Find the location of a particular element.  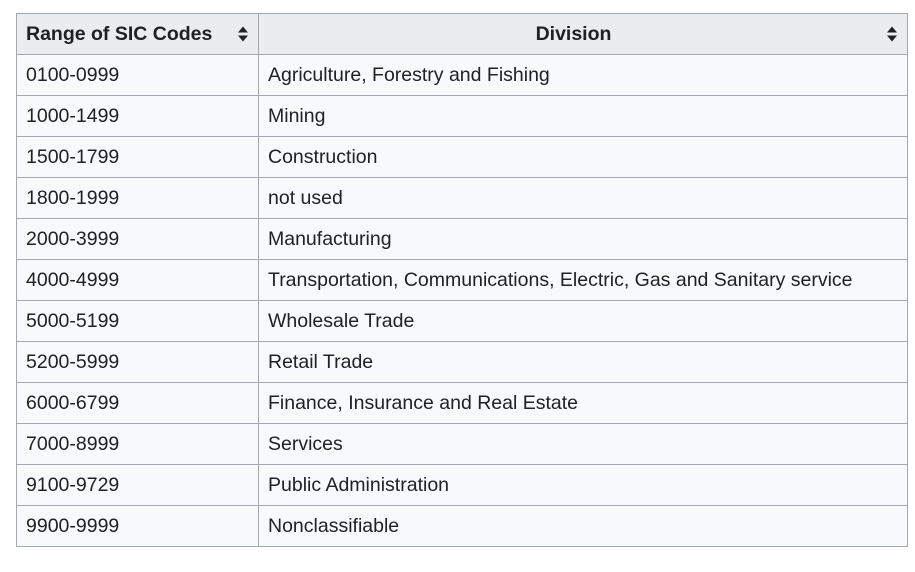

table-row: 9100-9729 Public Administration is located at coordinates (462, 485).